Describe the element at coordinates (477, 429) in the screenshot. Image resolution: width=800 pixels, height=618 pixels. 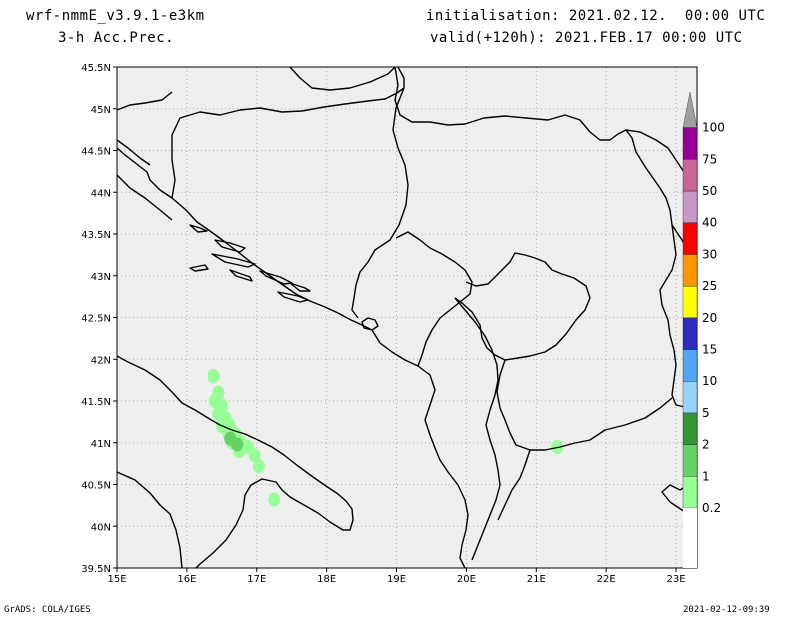
I see `albania-eastern-border` at that location.